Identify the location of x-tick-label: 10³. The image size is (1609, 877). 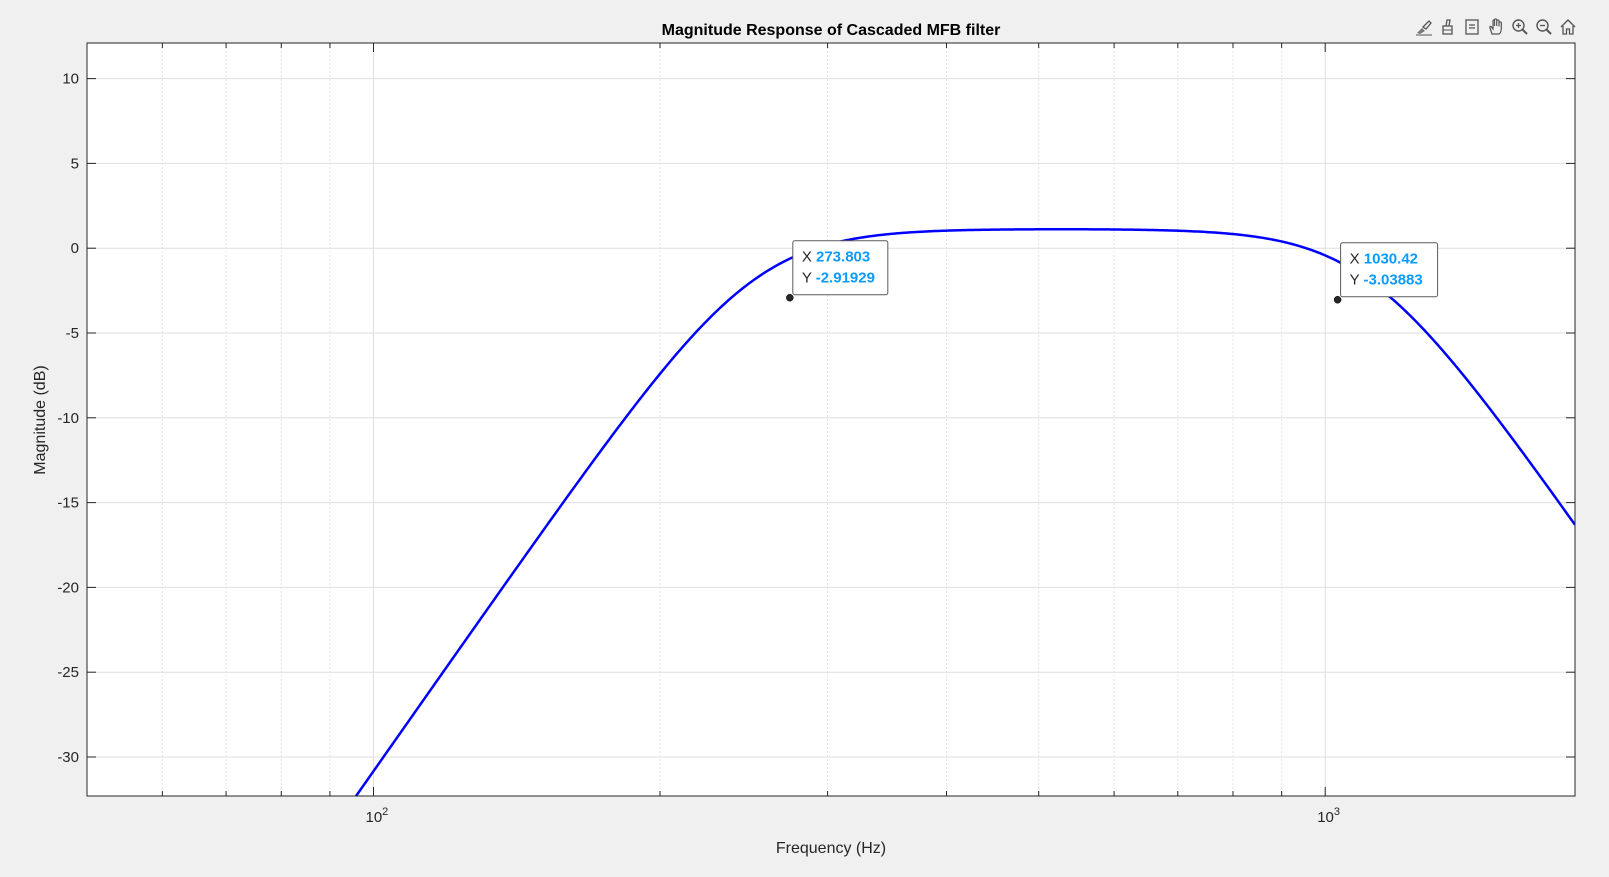
(1328, 816).